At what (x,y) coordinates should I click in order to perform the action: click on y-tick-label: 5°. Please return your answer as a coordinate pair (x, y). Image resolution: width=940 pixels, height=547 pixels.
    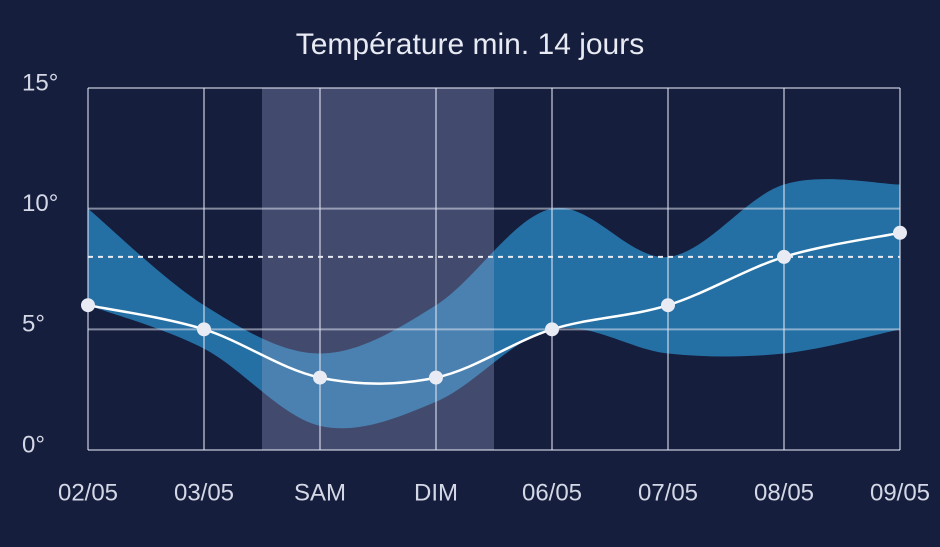
    Looking at the image, I should click on (33, 324).